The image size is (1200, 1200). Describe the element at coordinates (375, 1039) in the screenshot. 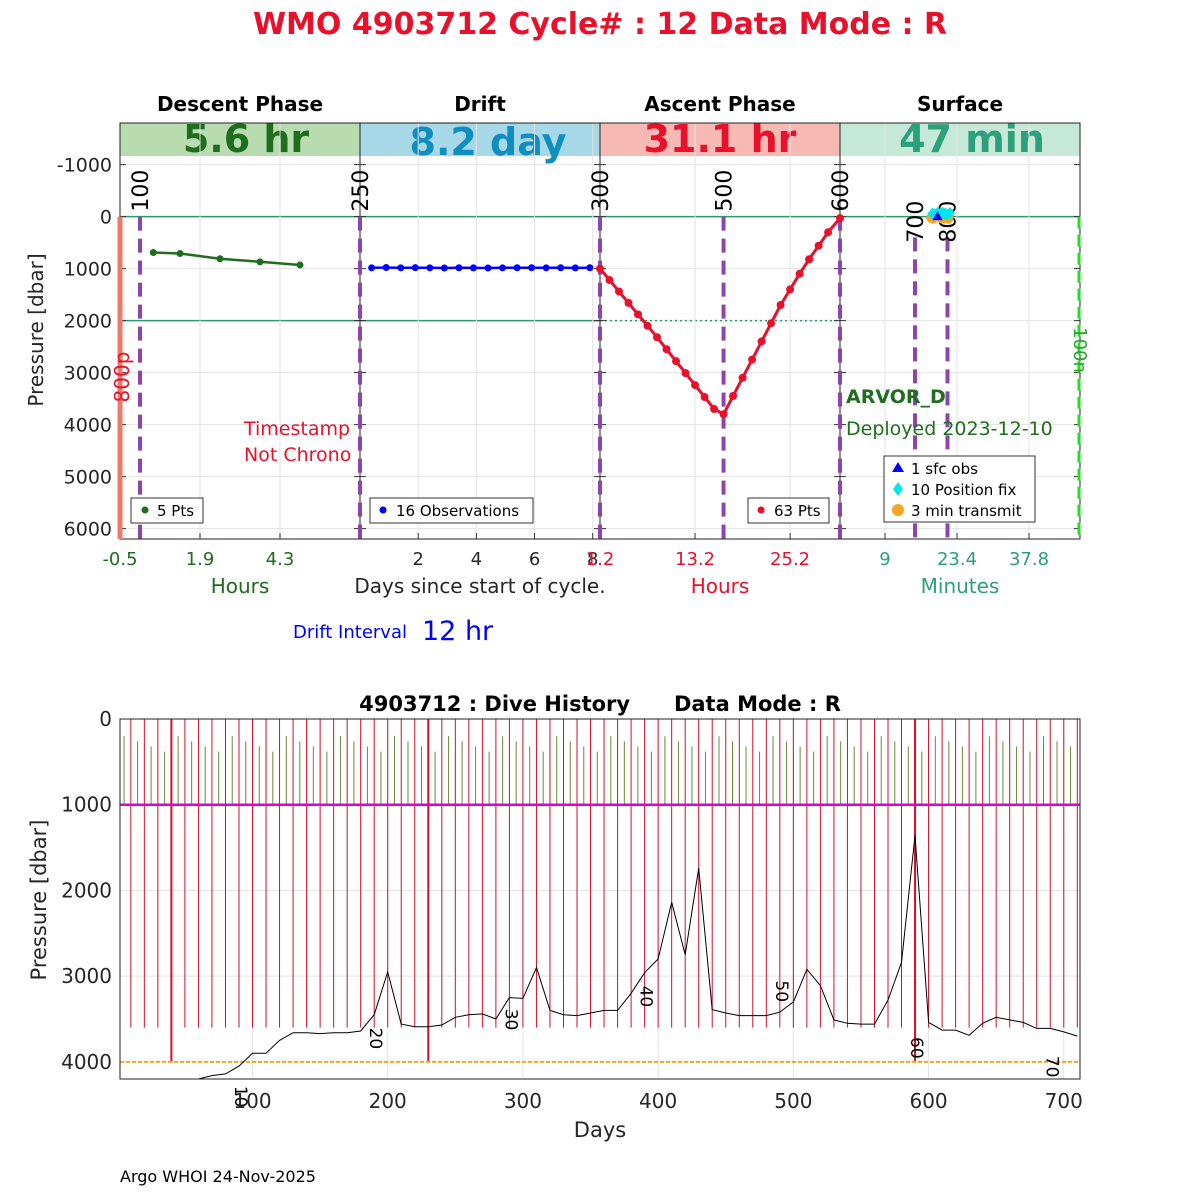

I see `cycle-number-label: 20` at that location.